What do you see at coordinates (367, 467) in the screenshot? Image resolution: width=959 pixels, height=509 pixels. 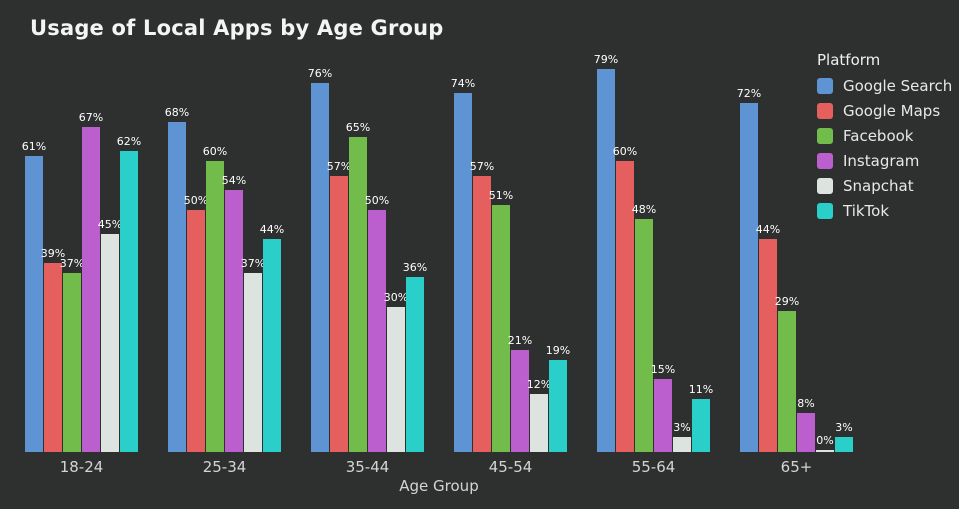 I see `x-tick-label: 35-44` at bounding box center [367, 467].